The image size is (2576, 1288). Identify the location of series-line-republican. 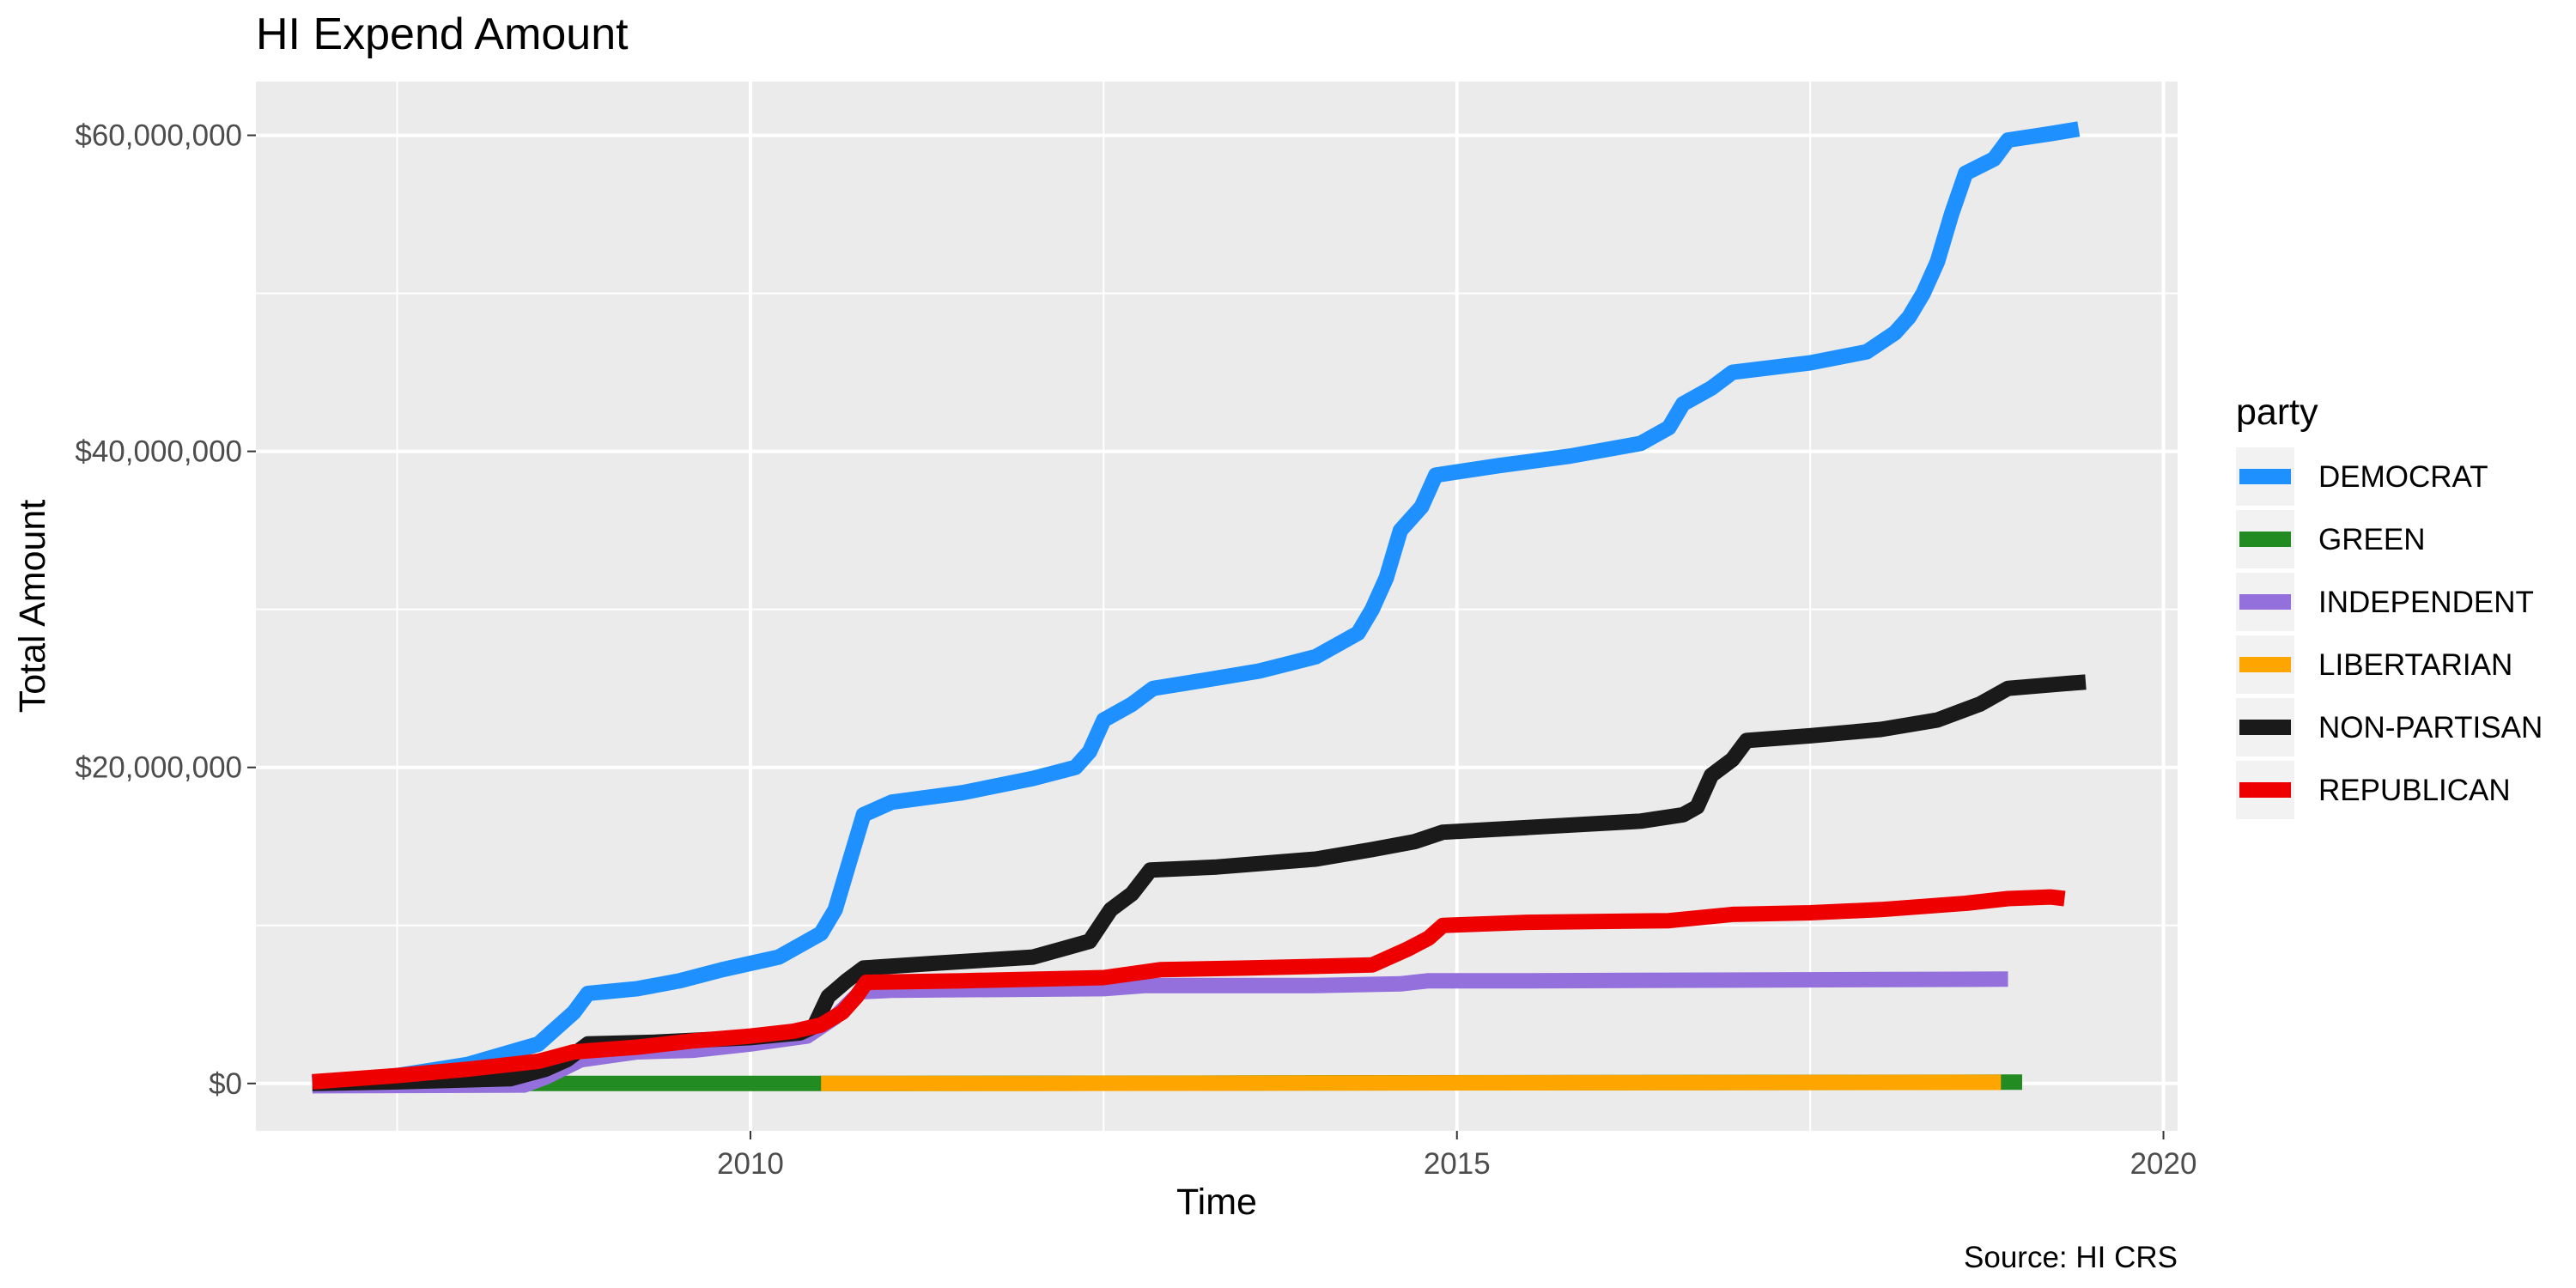
(1189, 990).